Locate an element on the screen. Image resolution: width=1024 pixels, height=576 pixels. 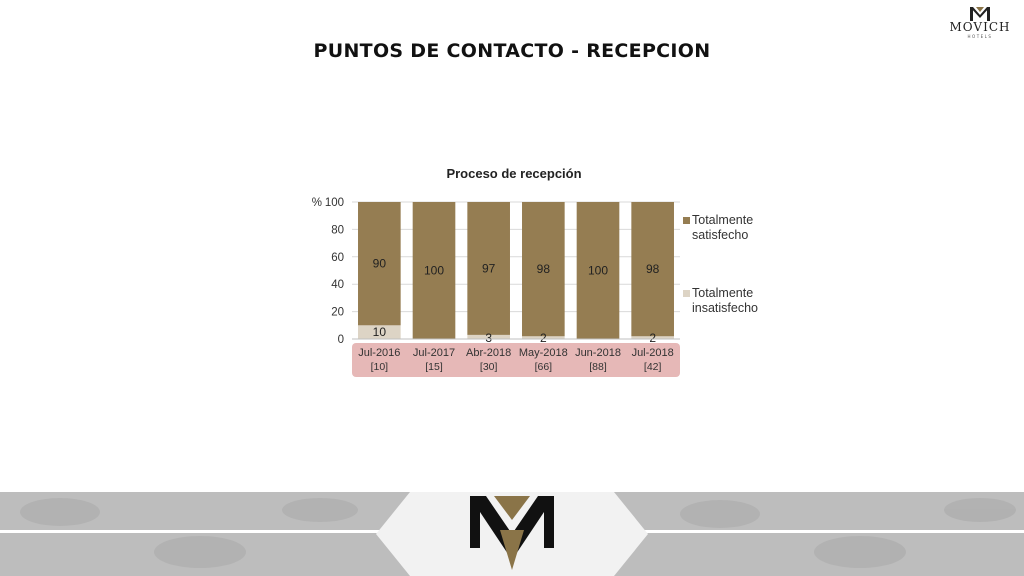
data-label-insatisfecho: 10 is located at coordinates (380, 332).